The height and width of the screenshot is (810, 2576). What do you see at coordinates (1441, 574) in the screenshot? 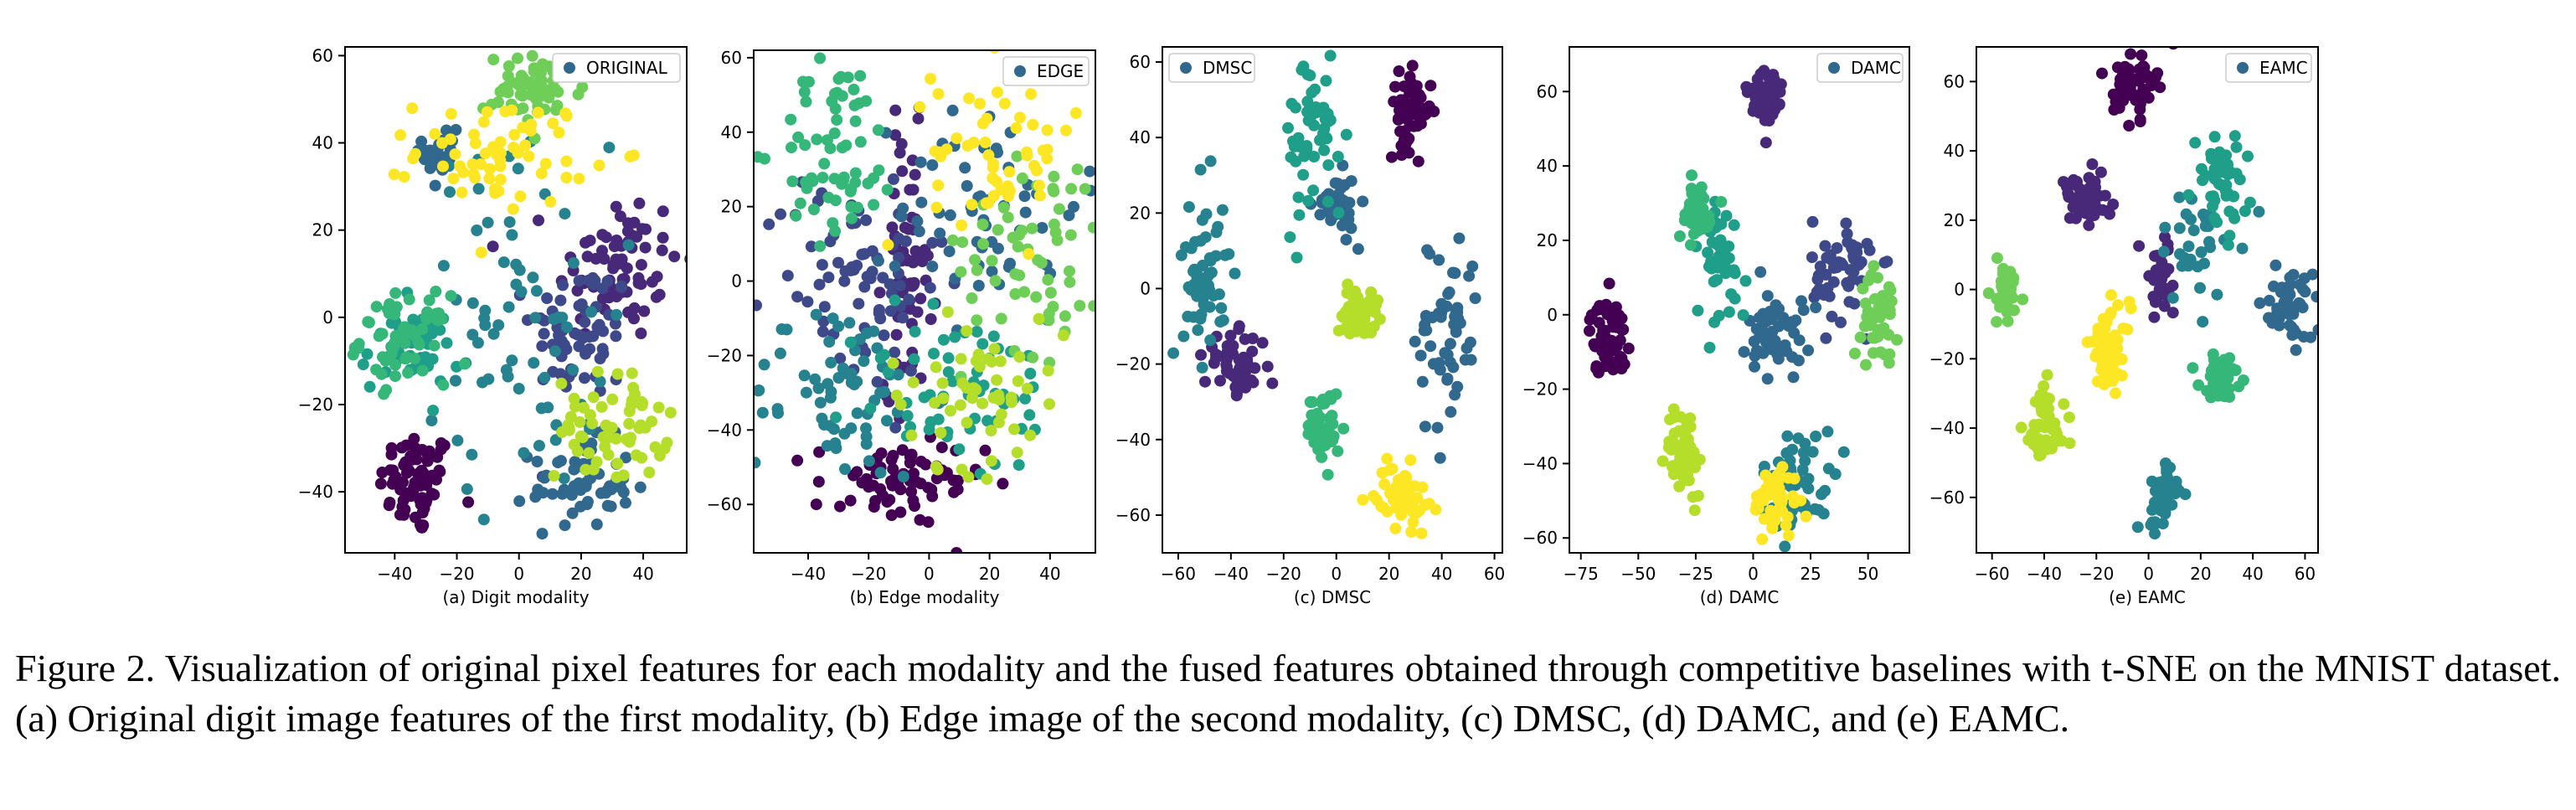
I see `x-tick-label: 40` at bounding box center [1441, 574].